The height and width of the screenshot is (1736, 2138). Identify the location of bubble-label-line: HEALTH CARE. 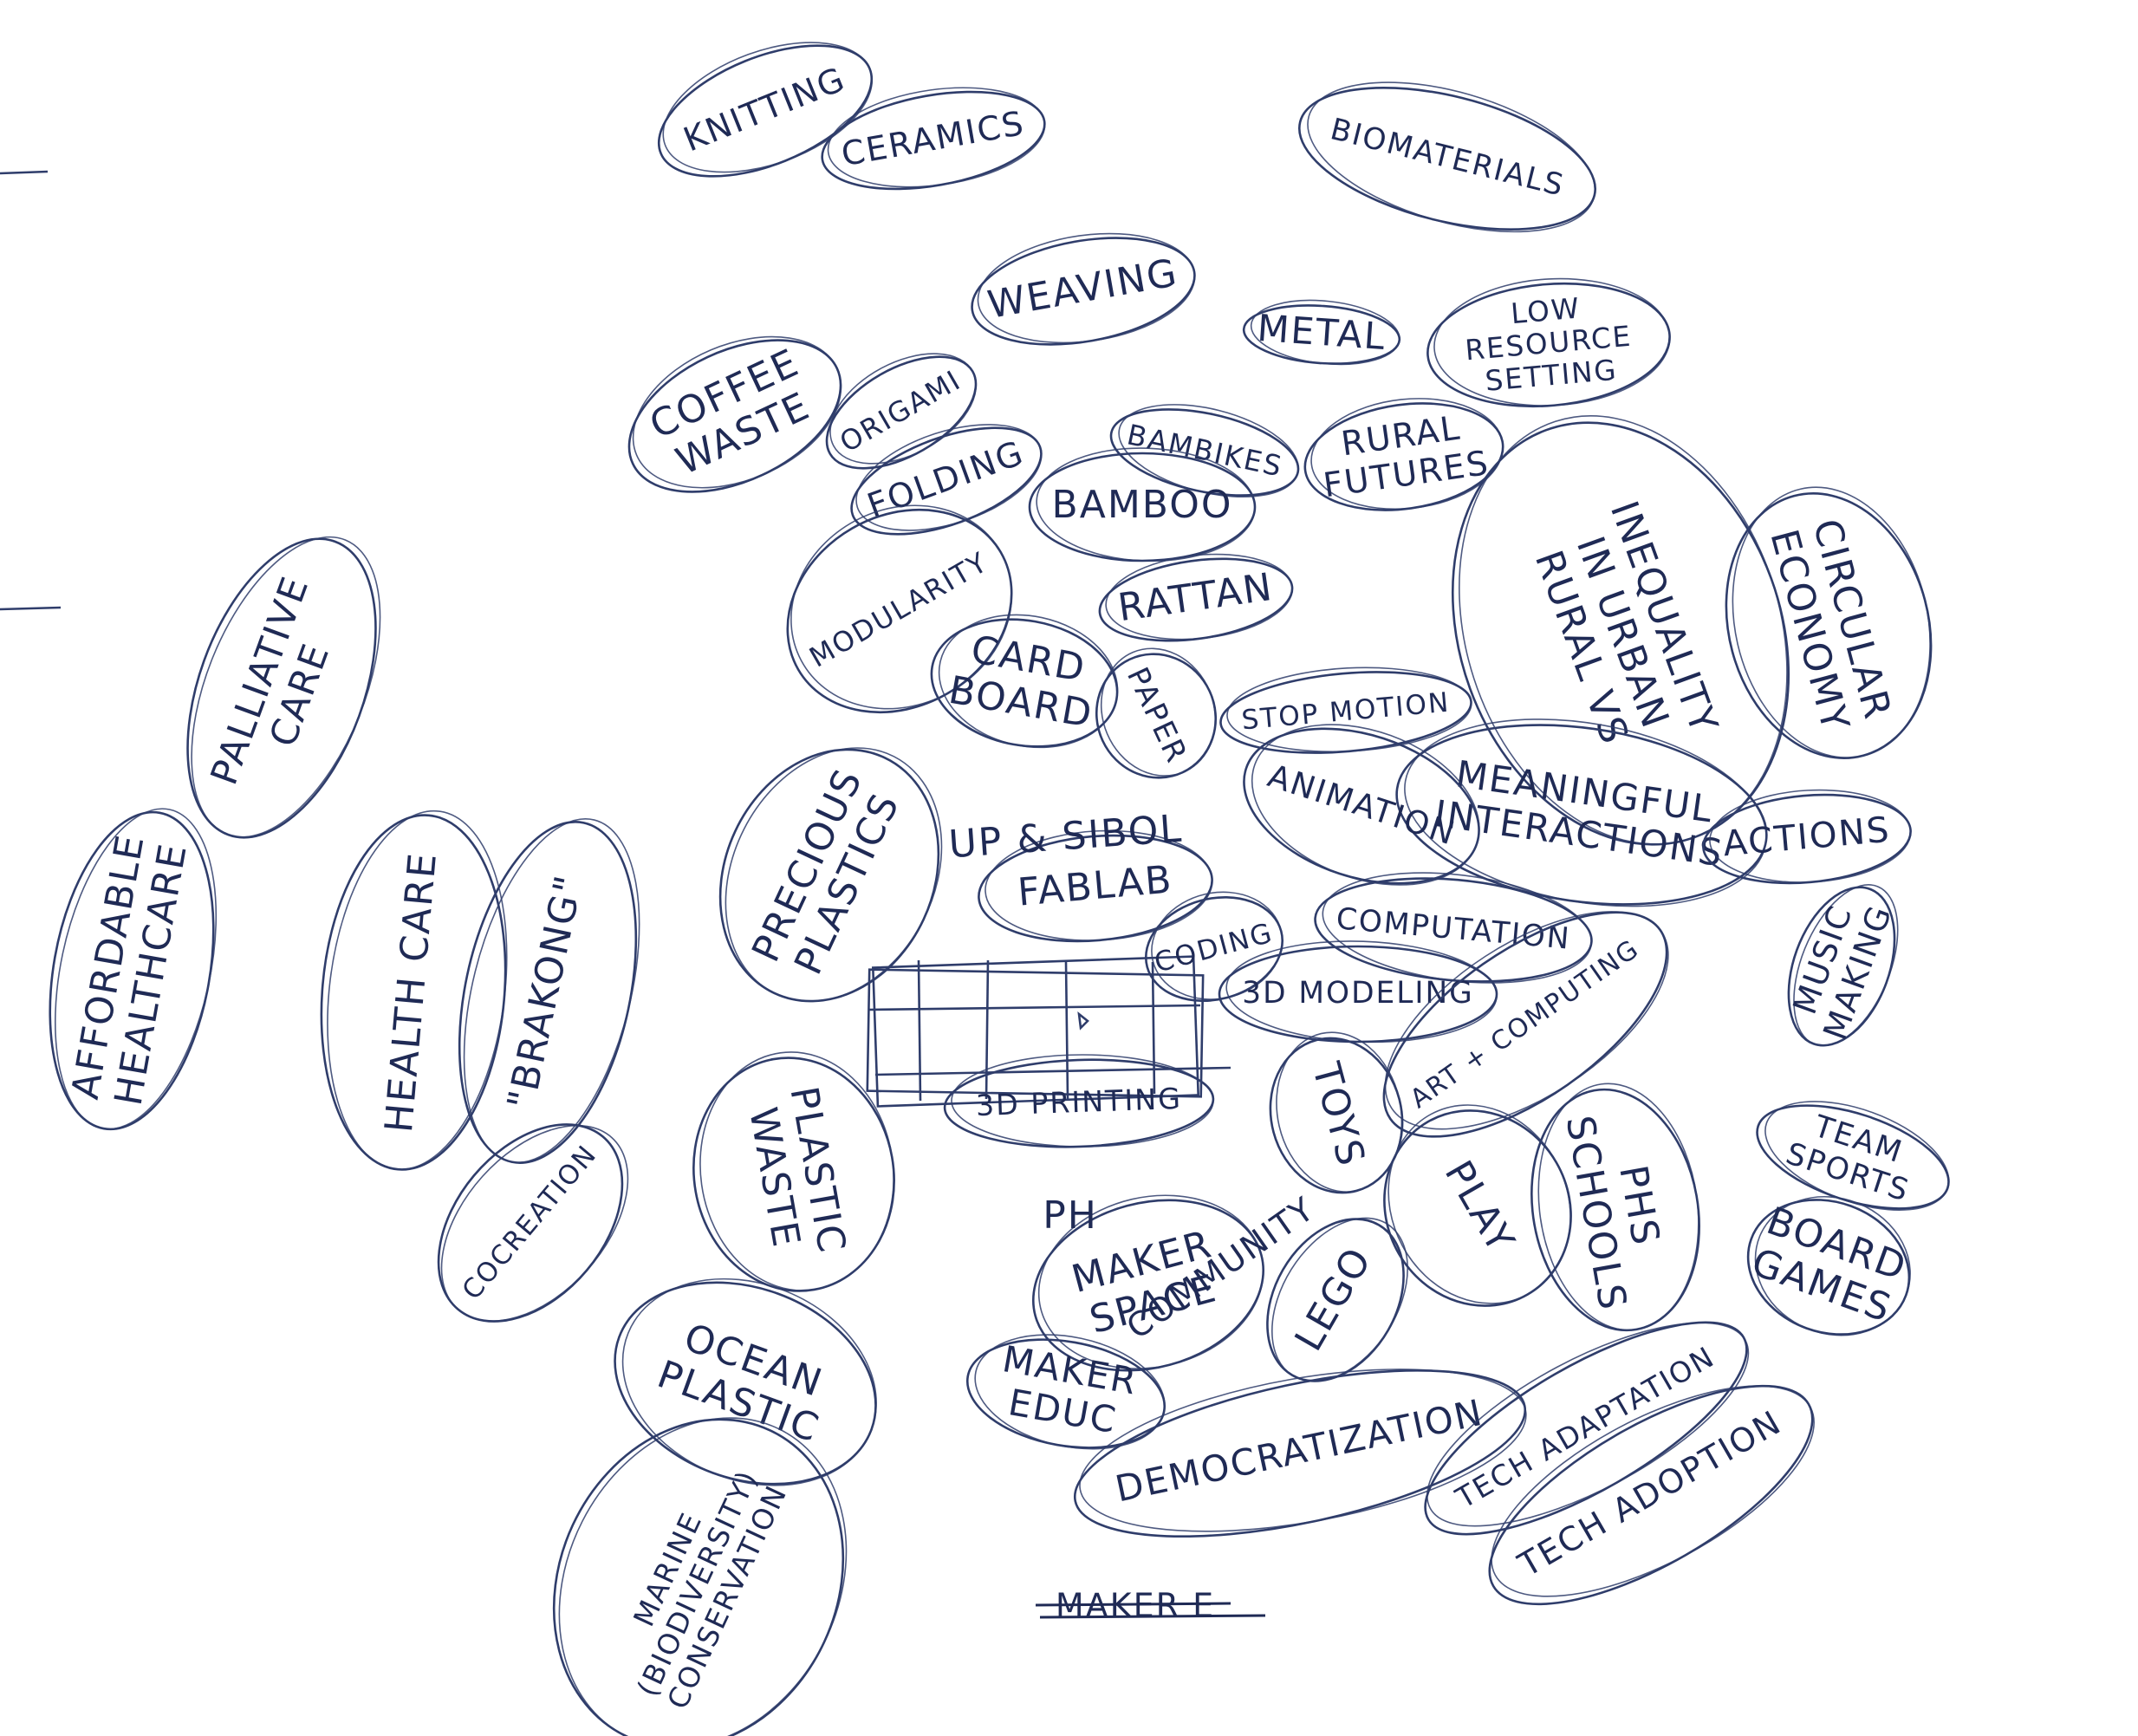
(411, 993).